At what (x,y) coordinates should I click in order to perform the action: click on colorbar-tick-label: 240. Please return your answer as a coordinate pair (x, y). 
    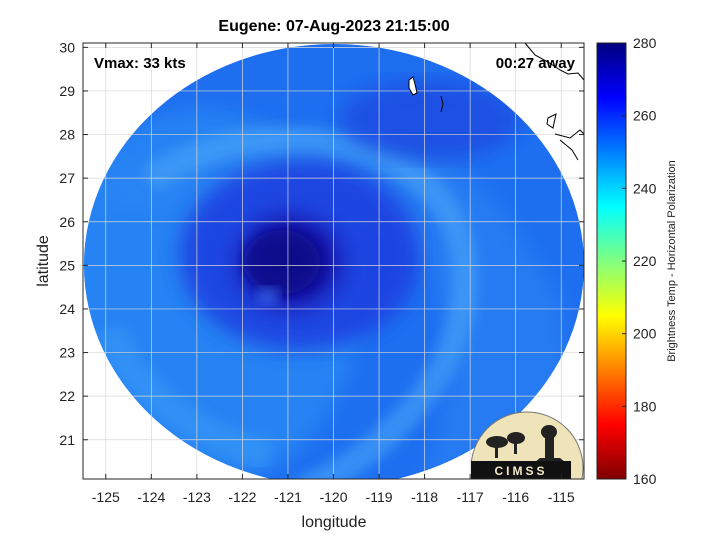
    Looking at the image, I should click on (645, 188).